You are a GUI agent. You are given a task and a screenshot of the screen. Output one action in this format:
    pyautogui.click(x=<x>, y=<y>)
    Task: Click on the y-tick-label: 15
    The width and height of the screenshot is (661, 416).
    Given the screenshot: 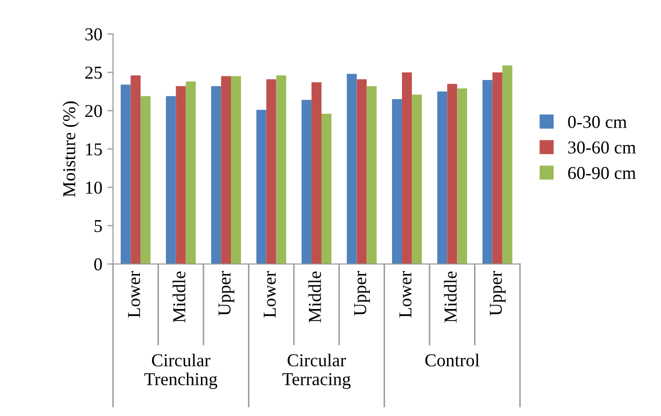 What is the action you would take?
    pyautogui.click(x=94, y=149)
    